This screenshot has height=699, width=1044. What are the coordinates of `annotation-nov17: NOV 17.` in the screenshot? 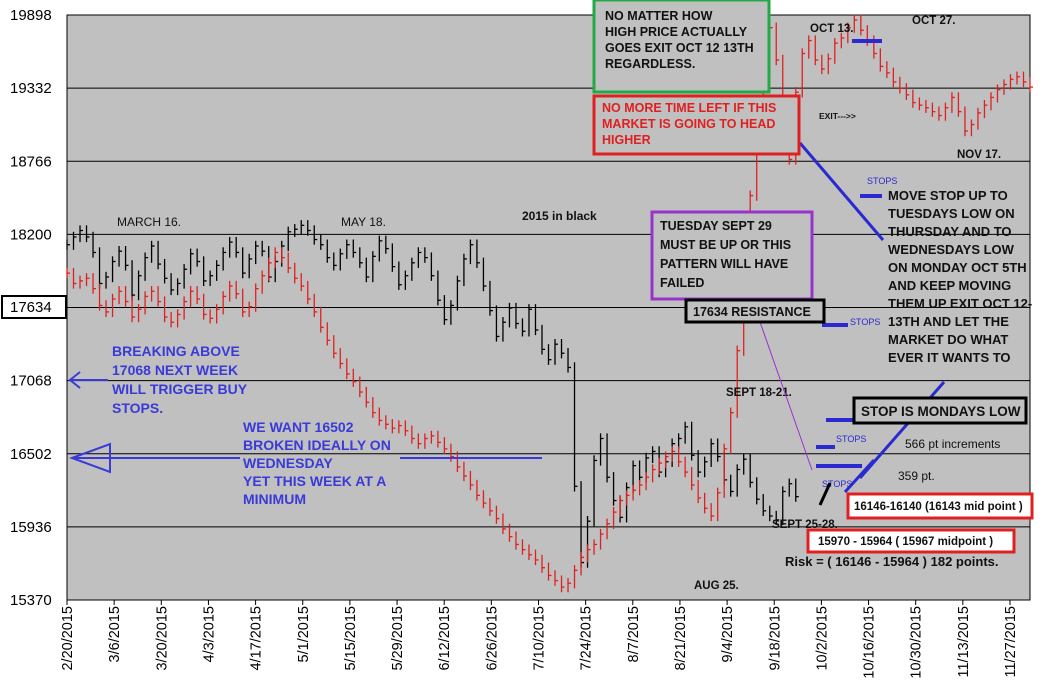 It's located at (979, 155).